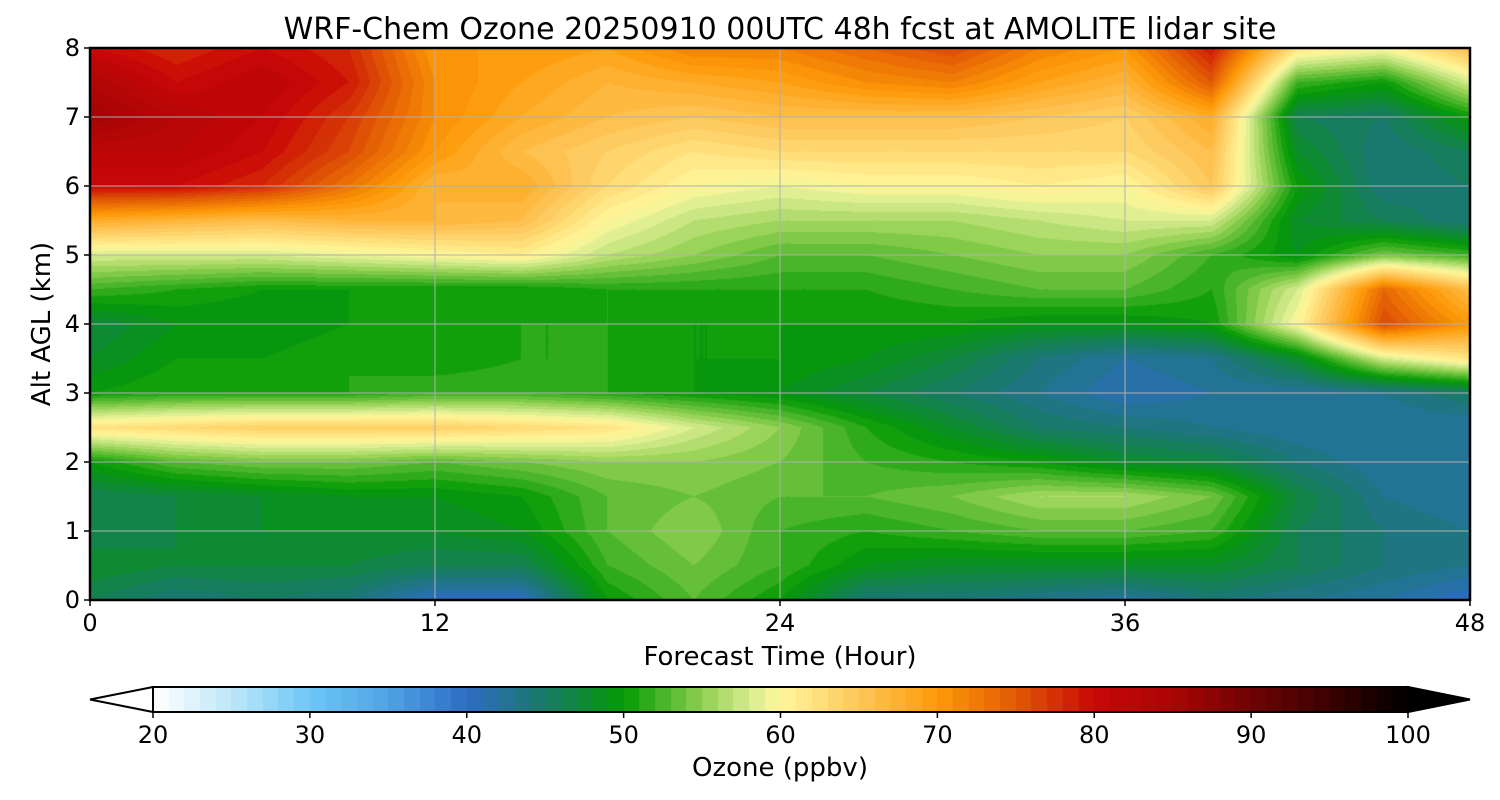  I want to click on colorbar-gradient, so click(780, 699).